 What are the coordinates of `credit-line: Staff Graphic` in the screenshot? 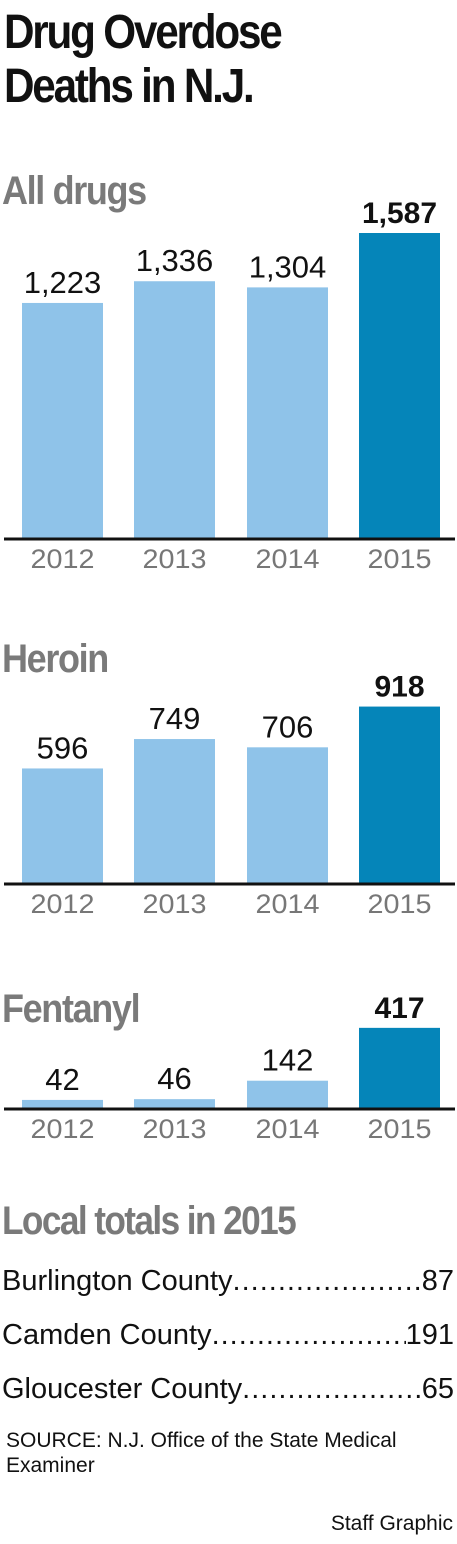 It's located at (391, 1523).